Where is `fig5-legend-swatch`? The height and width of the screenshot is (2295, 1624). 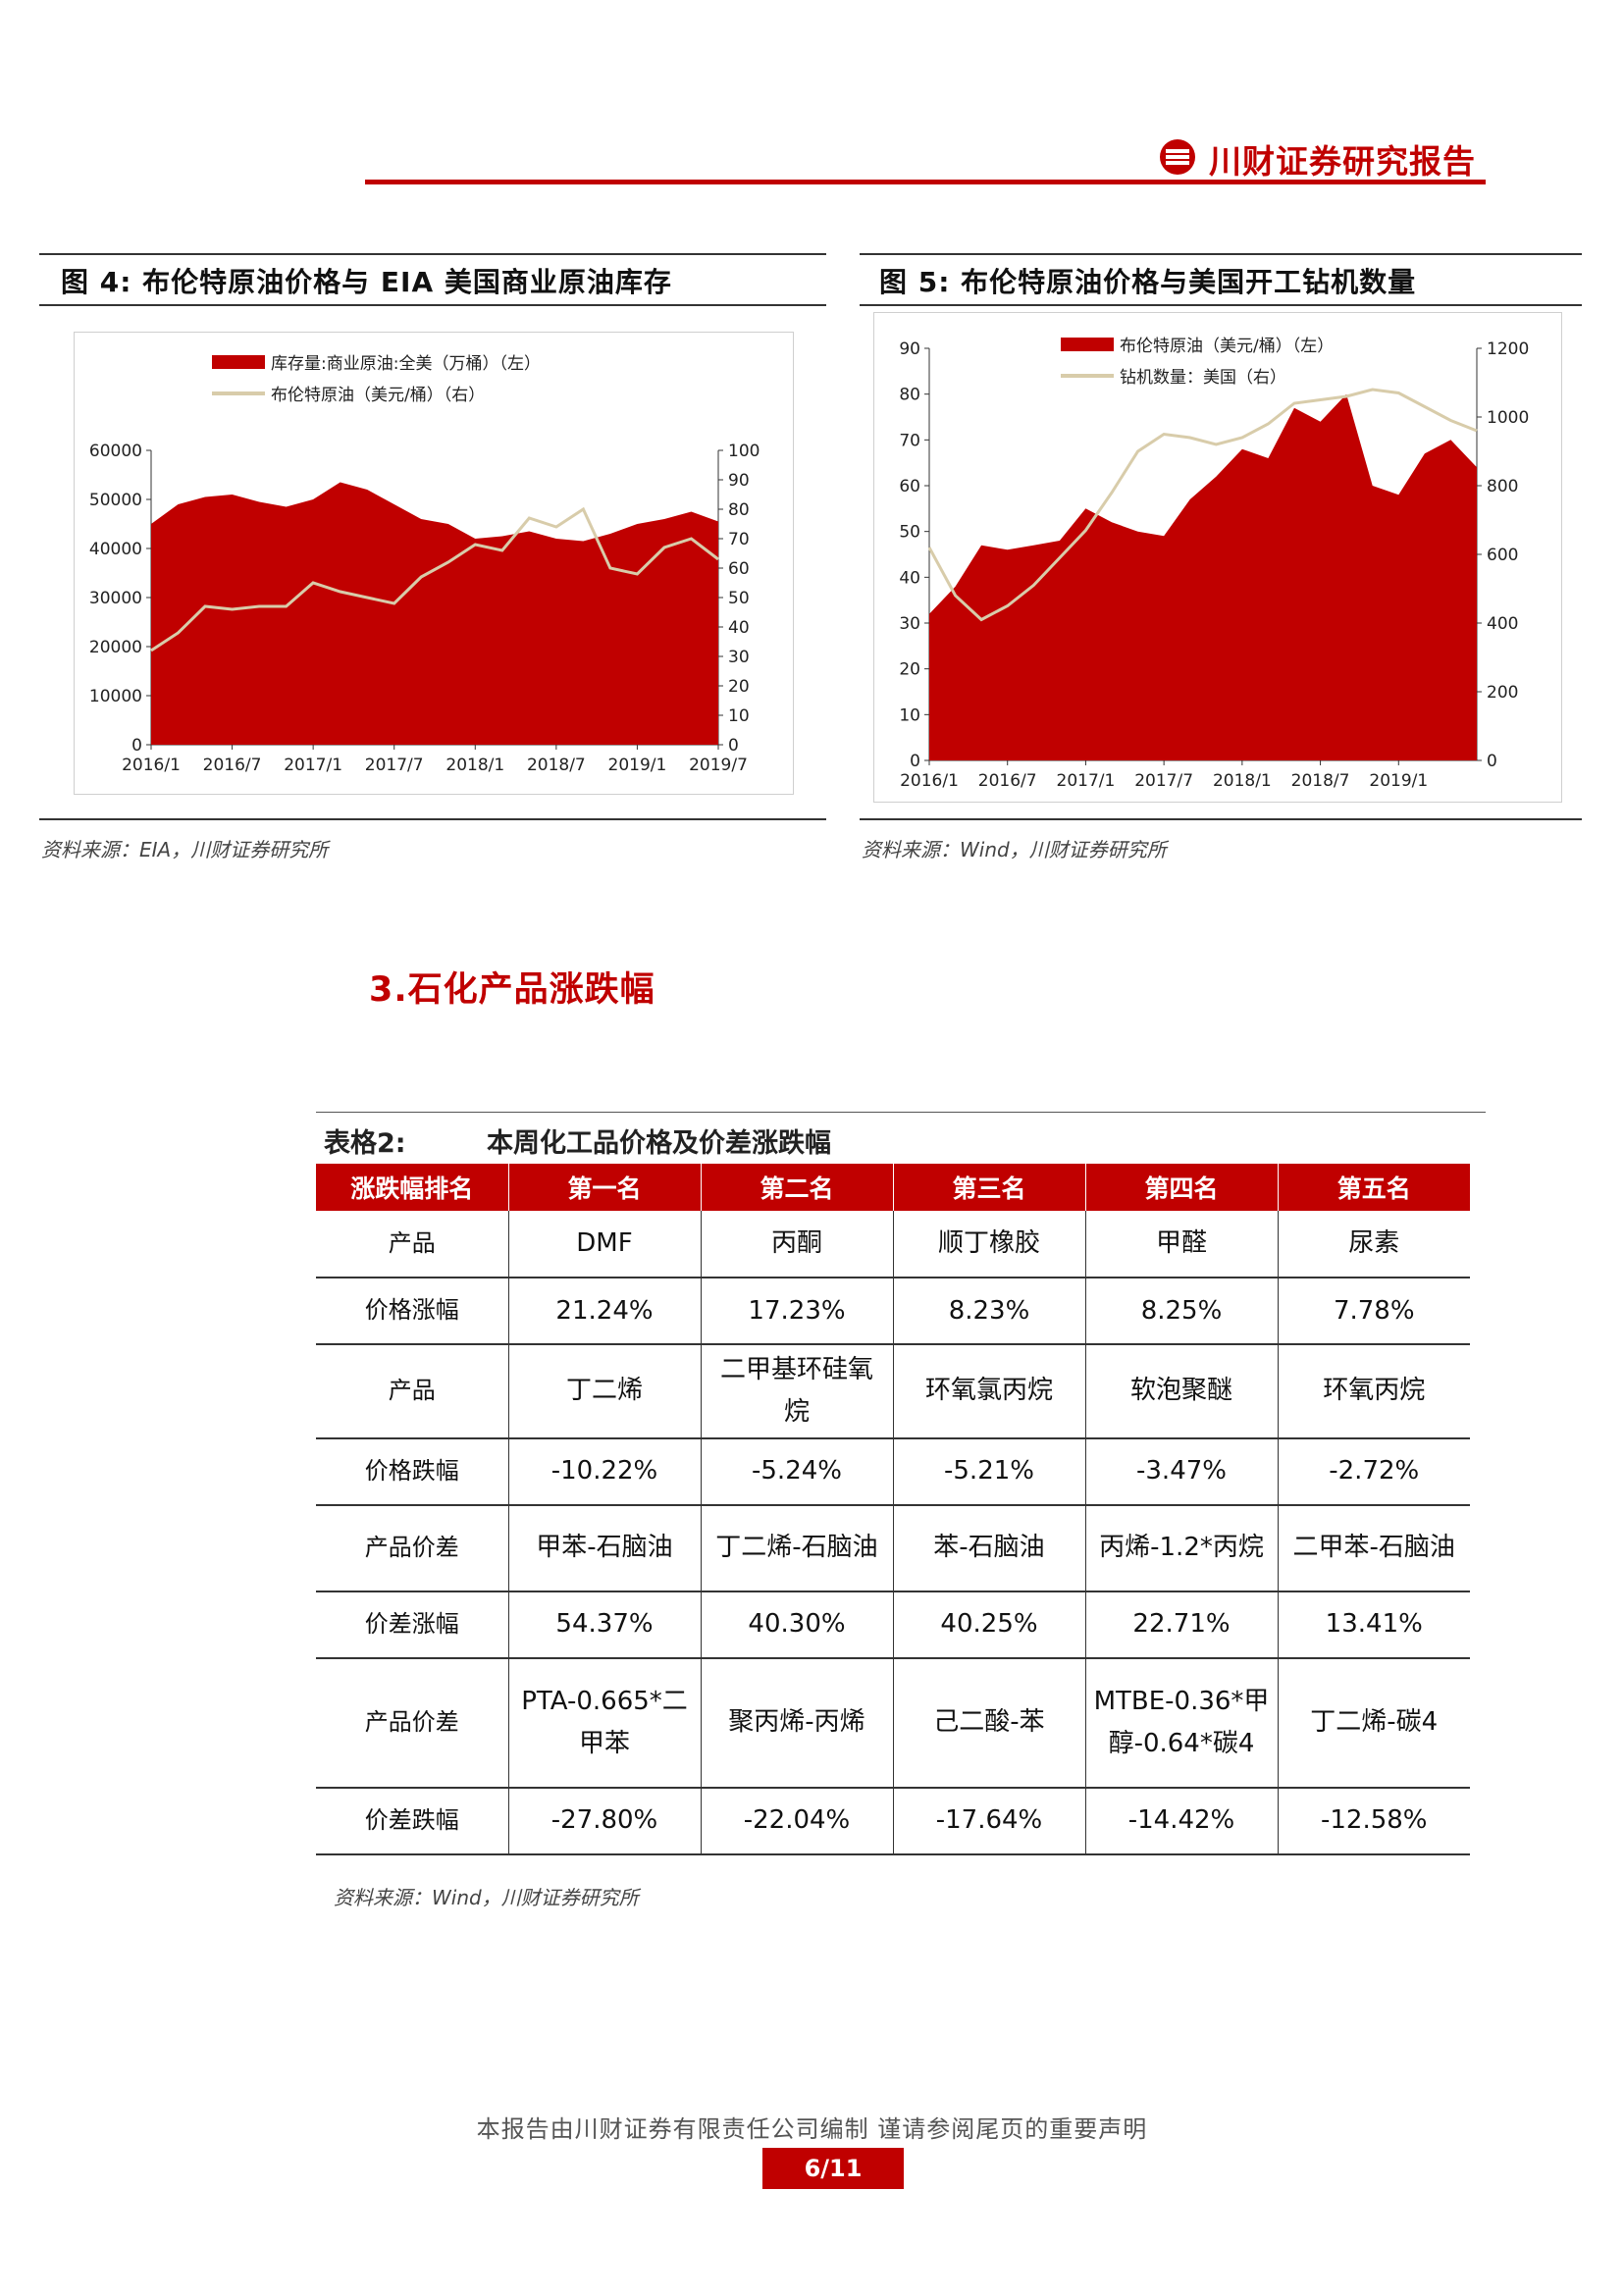 fig5-legend-swatch is located at coordinates (1087, 345).